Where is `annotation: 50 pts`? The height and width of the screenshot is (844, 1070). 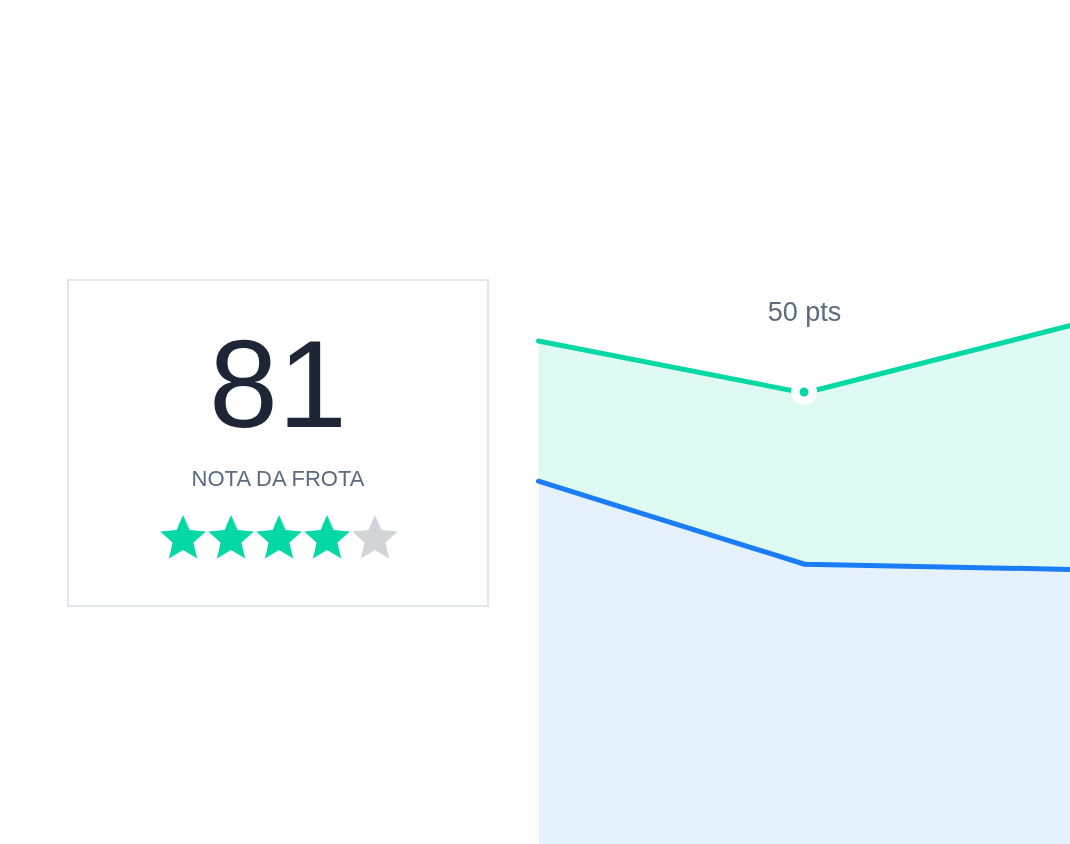
annotation: 50 pts is located at coordinates (804, 311).